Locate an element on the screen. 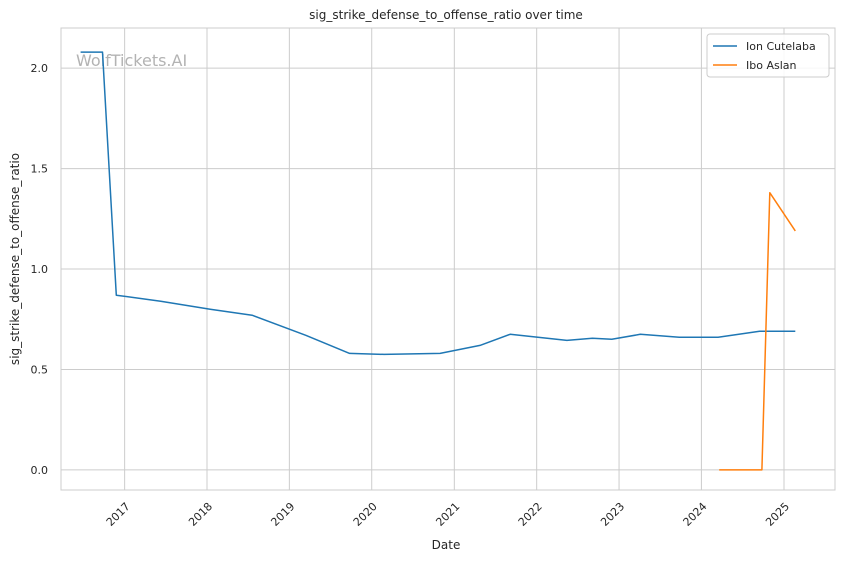 The height and width of the screenshot is (565, 844). legend-label: Ion Cutelaba is located at coordinates (781, 46).